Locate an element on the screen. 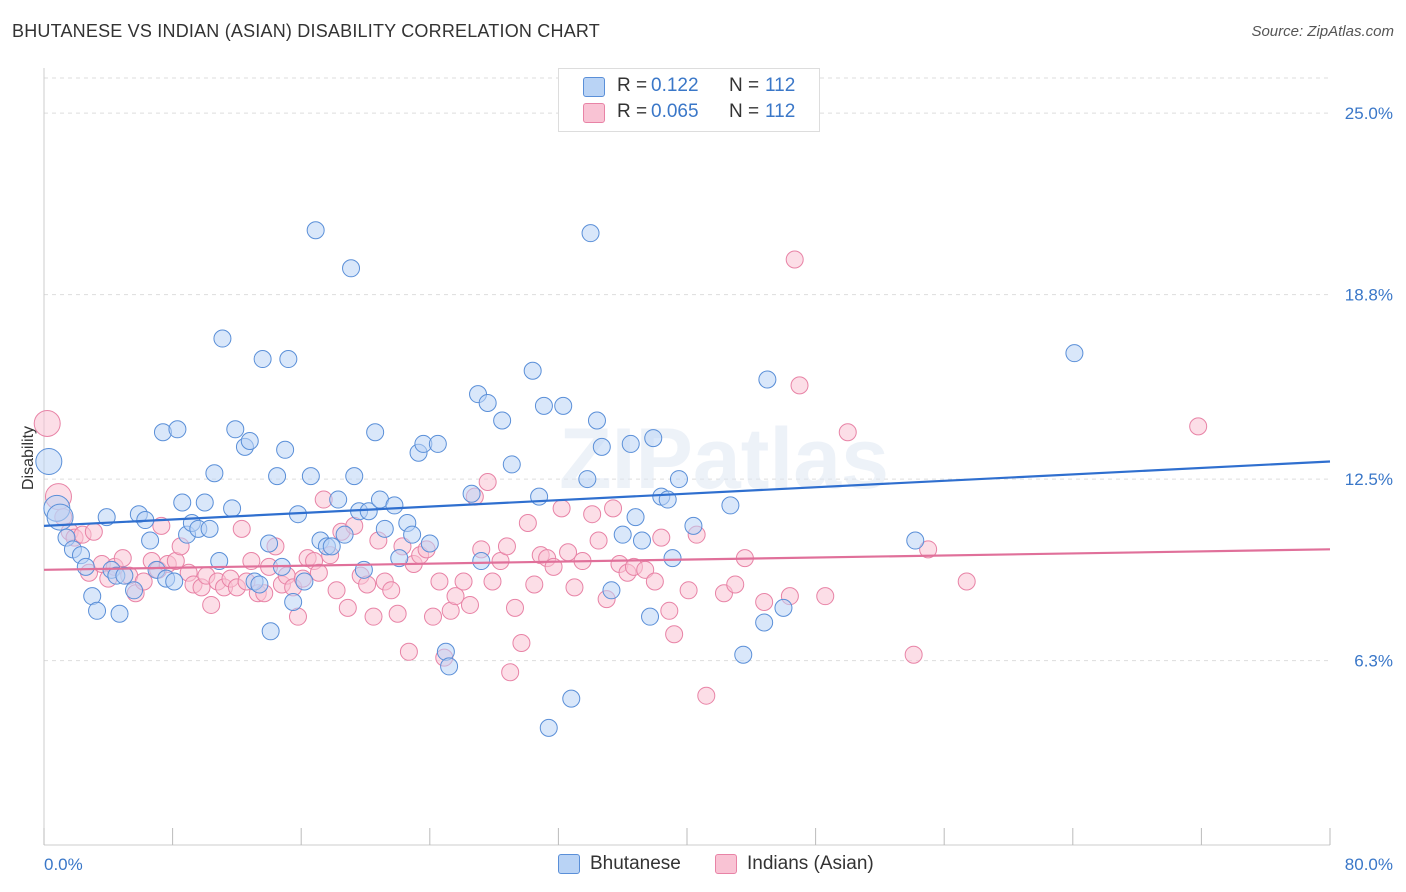 The image size is (1406, 892). r-value: 0.065 is located at coordinates (675, 111).